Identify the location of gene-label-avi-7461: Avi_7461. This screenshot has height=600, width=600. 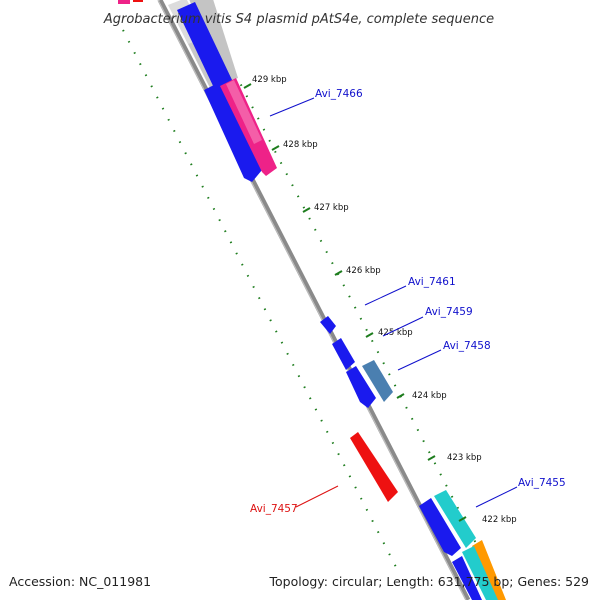
(432, 282).